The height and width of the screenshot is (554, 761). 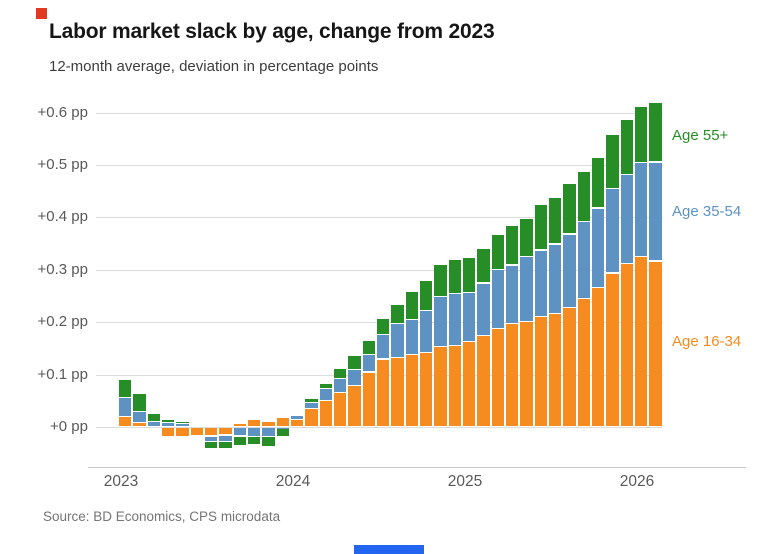 I want to click on x-axis-tick-label: 2024, so click(x=293, y=481).